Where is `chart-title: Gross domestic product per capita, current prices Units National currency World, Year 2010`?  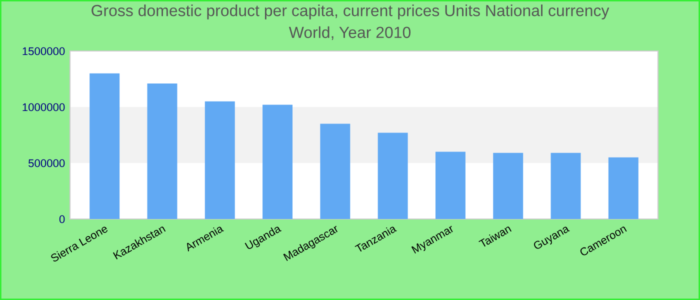 chart-title: Gross domestic product per capita, current prices Units National currency World, Year 2010 is located at coordinates (351, 22).